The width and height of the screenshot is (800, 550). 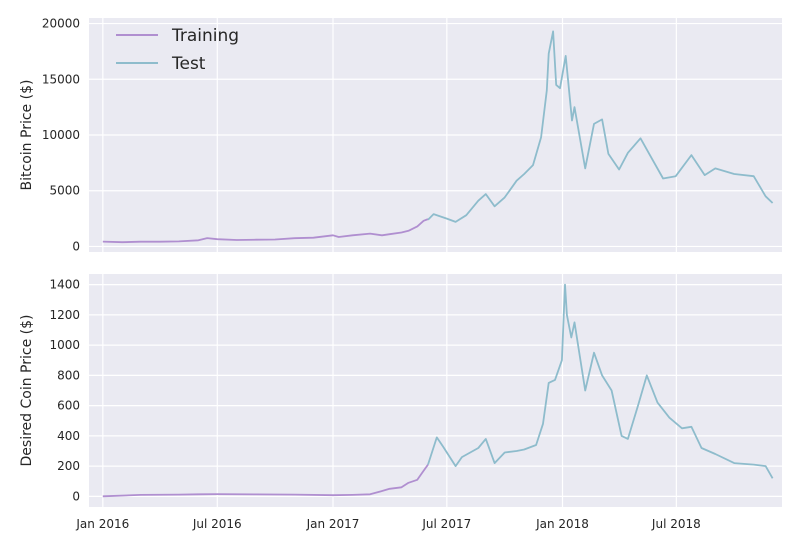 I want to click on y-tick-label: 1000, so click(x=64, y=345).